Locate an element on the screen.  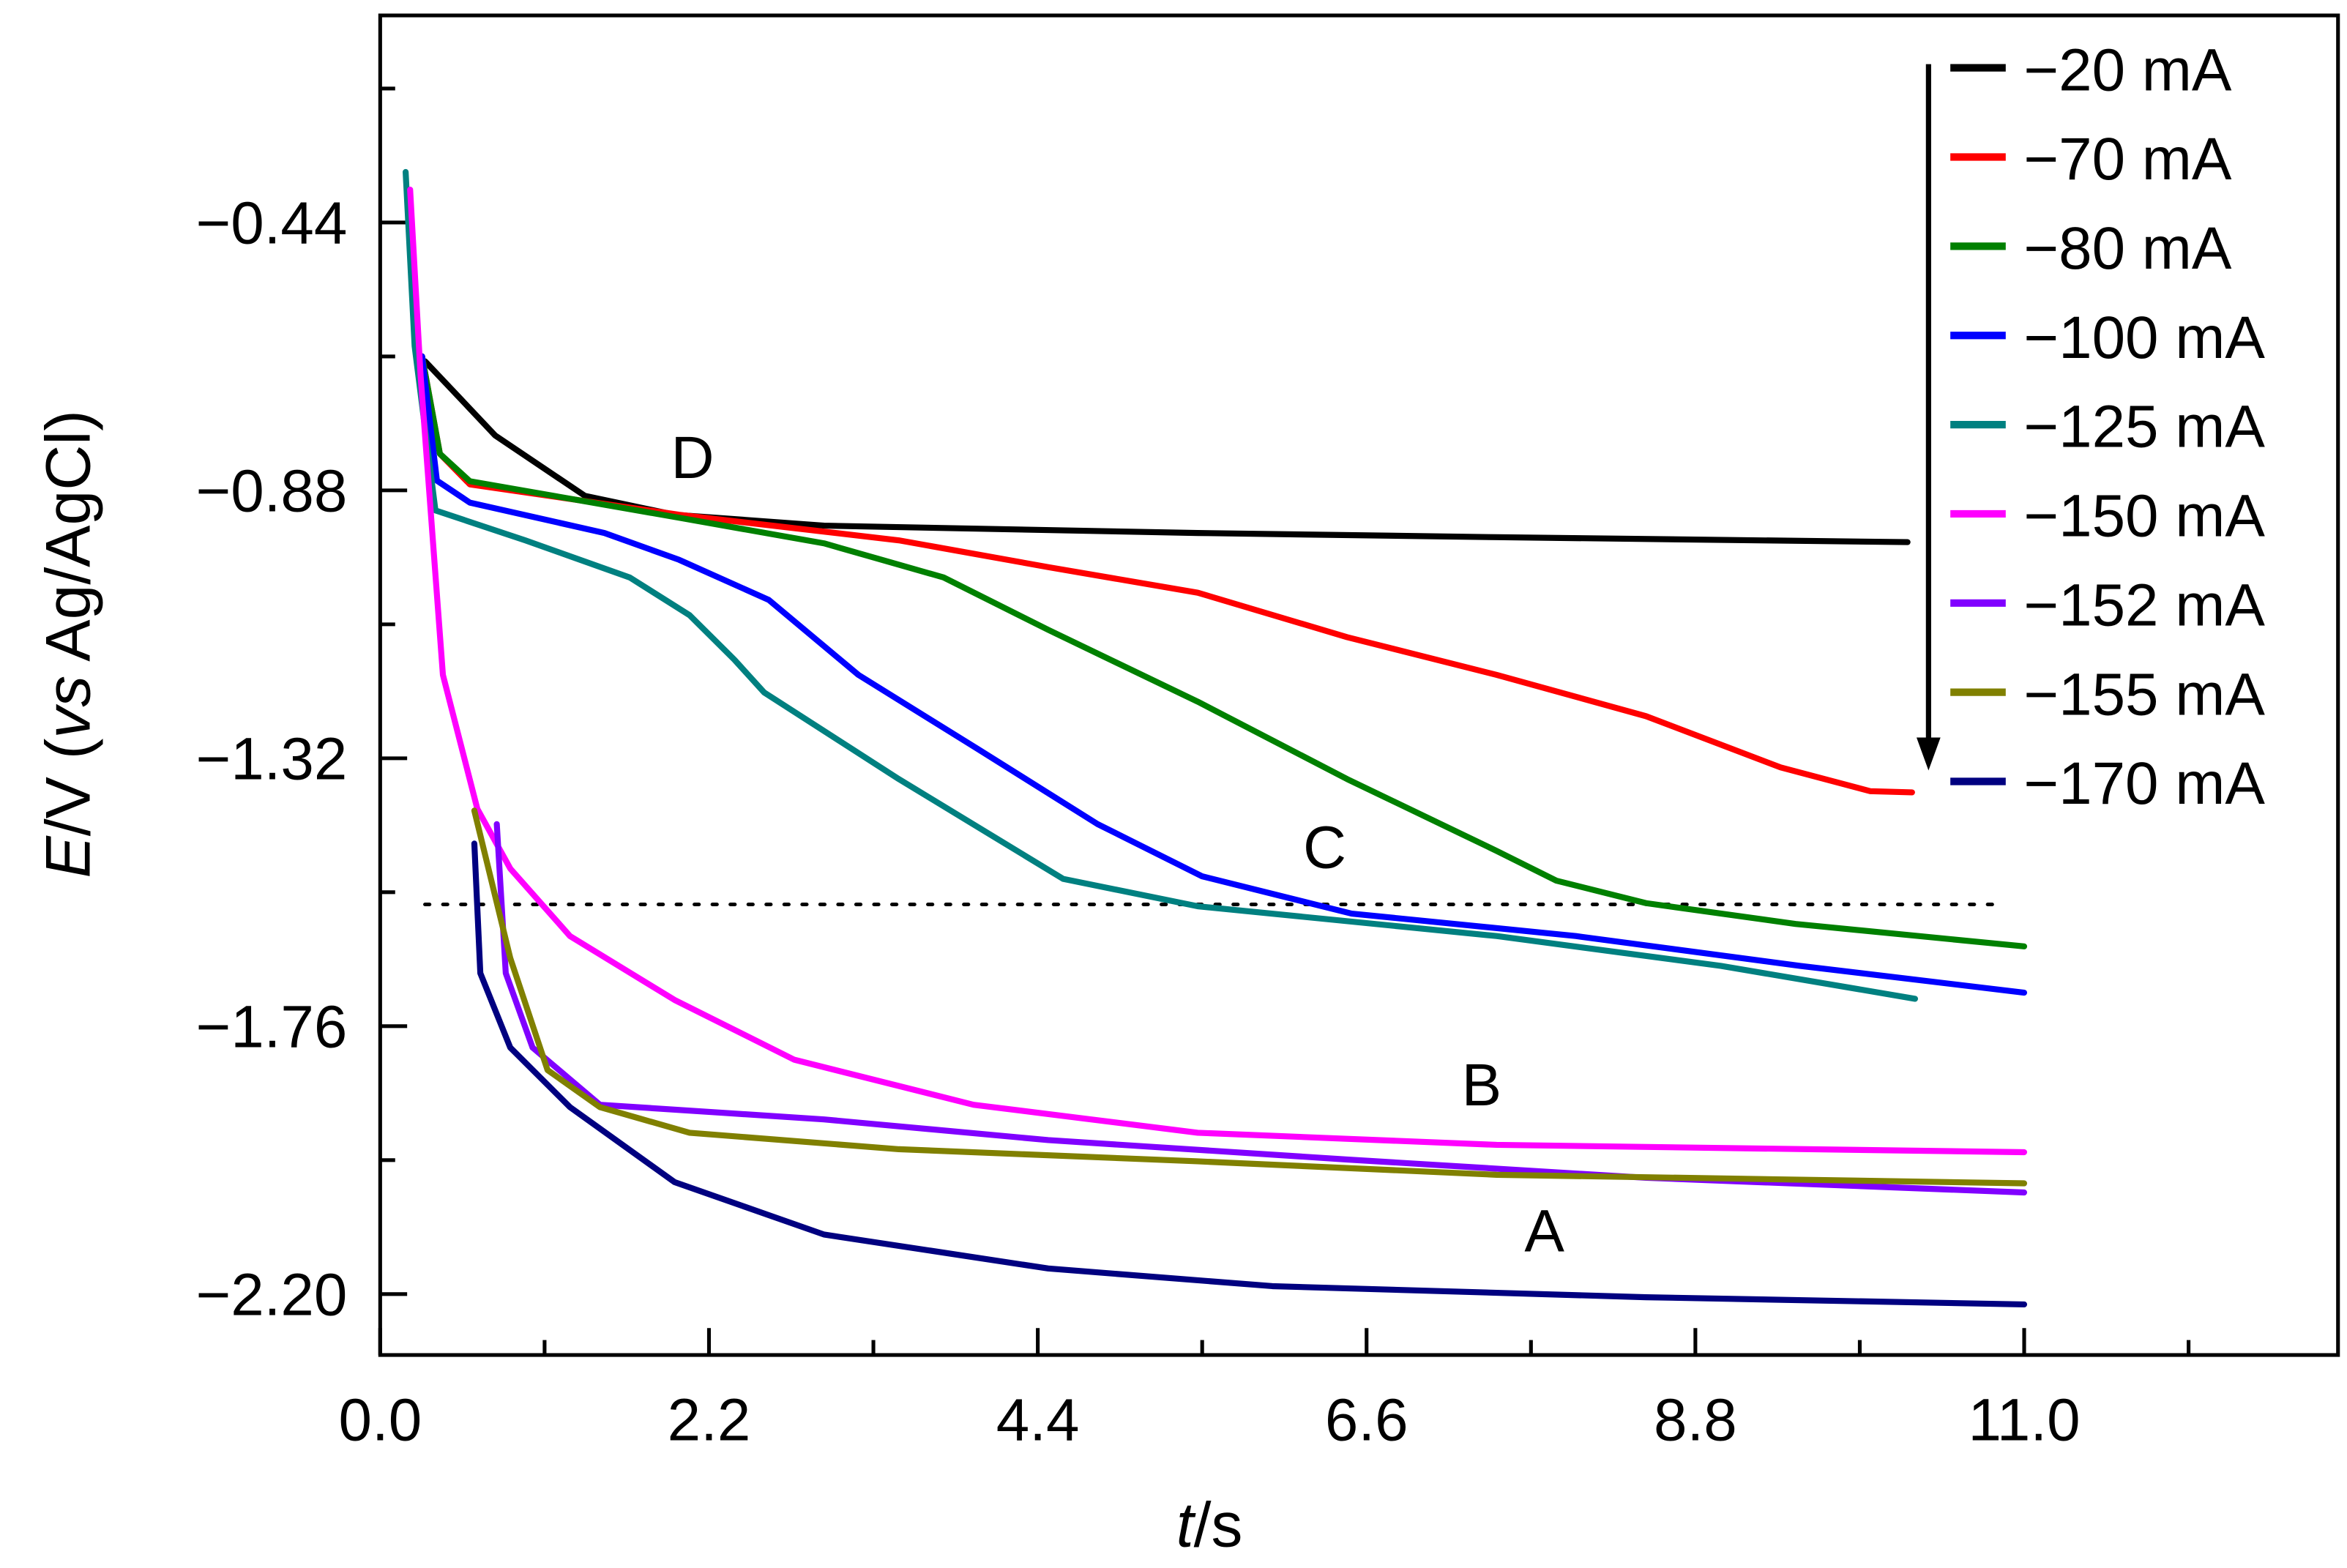
y-tick-label: −0.88 is located at coordinates (271, 491).